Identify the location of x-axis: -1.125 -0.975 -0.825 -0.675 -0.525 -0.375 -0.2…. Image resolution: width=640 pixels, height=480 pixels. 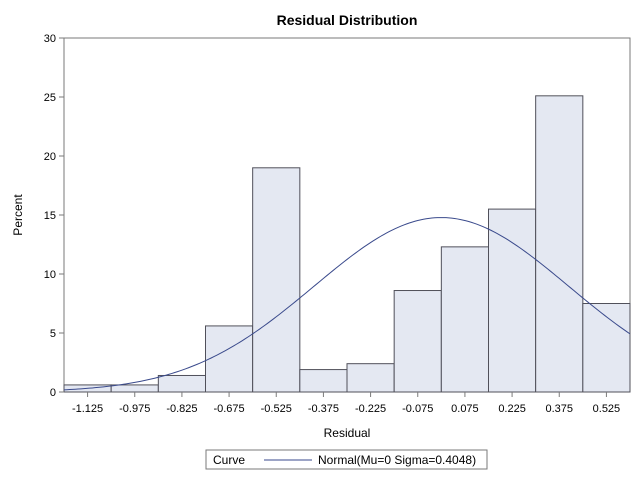
(346, 403).